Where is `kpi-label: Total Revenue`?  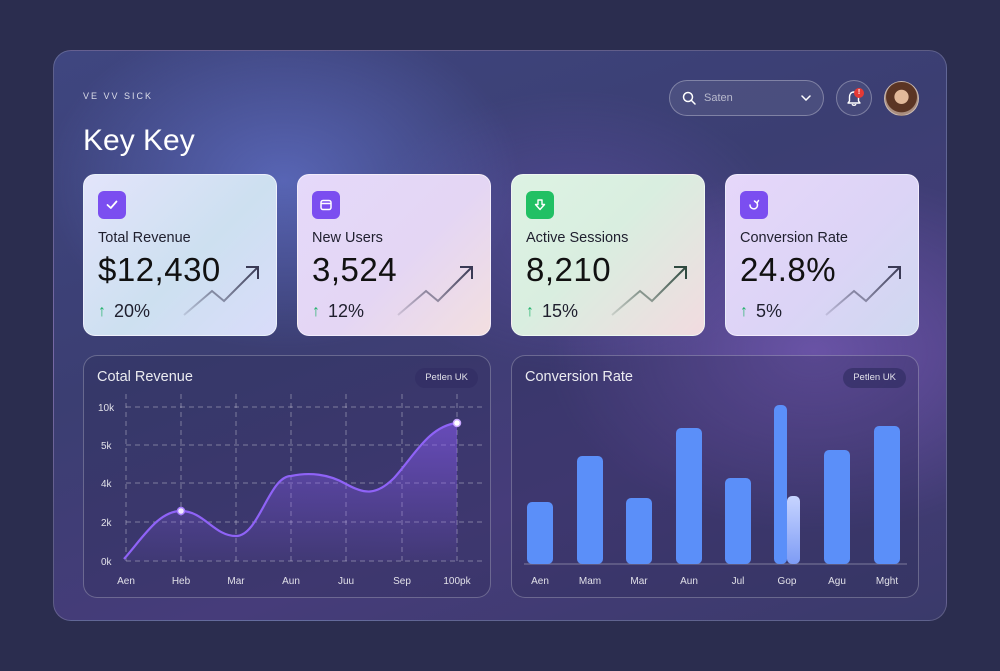 kpi-label: Total Revenue is located at coordinates (144, 238).